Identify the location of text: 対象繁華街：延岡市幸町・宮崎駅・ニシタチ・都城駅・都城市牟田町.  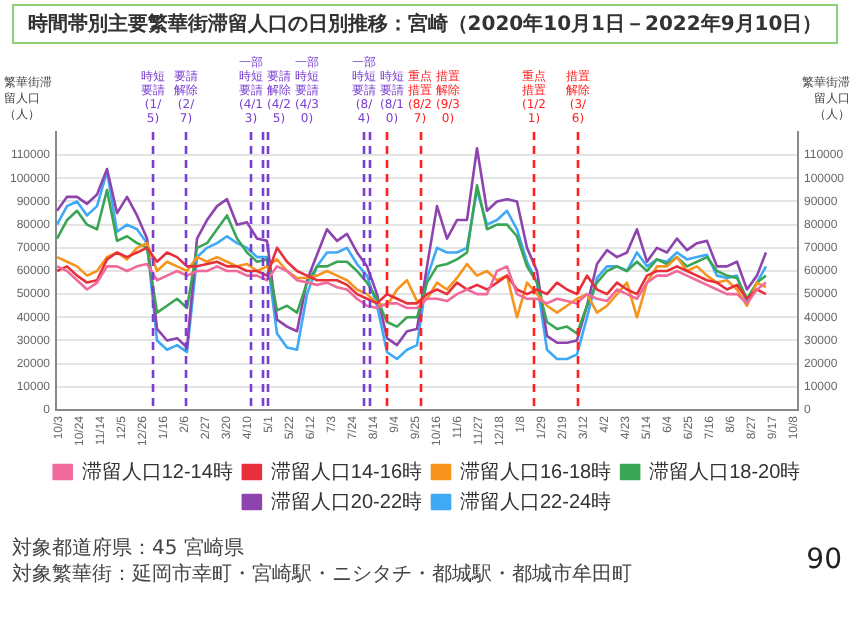
(323, 575).